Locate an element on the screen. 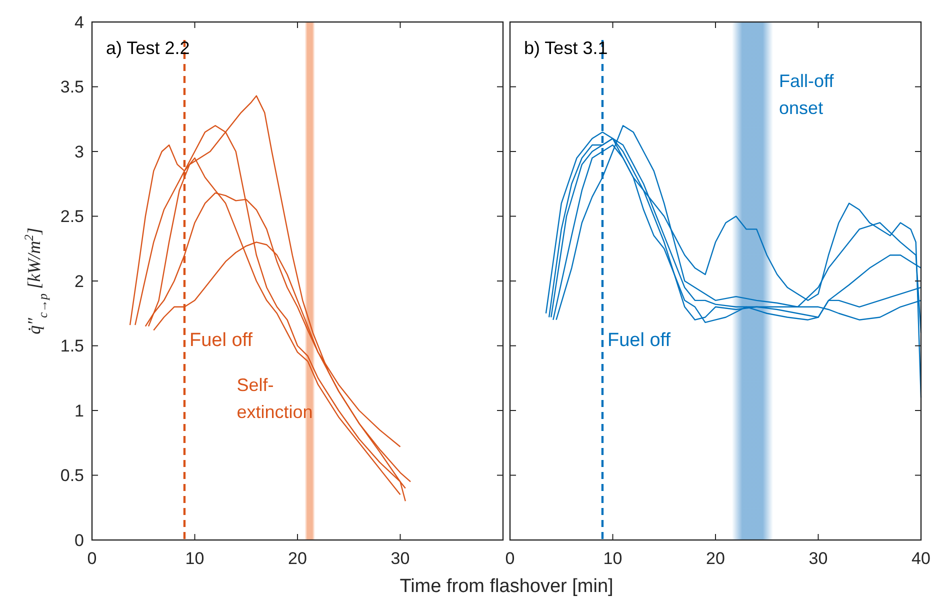 The height and width of the screenshot is (604, 936). y-tick-label: 3 is located at coordinates (79, 152).